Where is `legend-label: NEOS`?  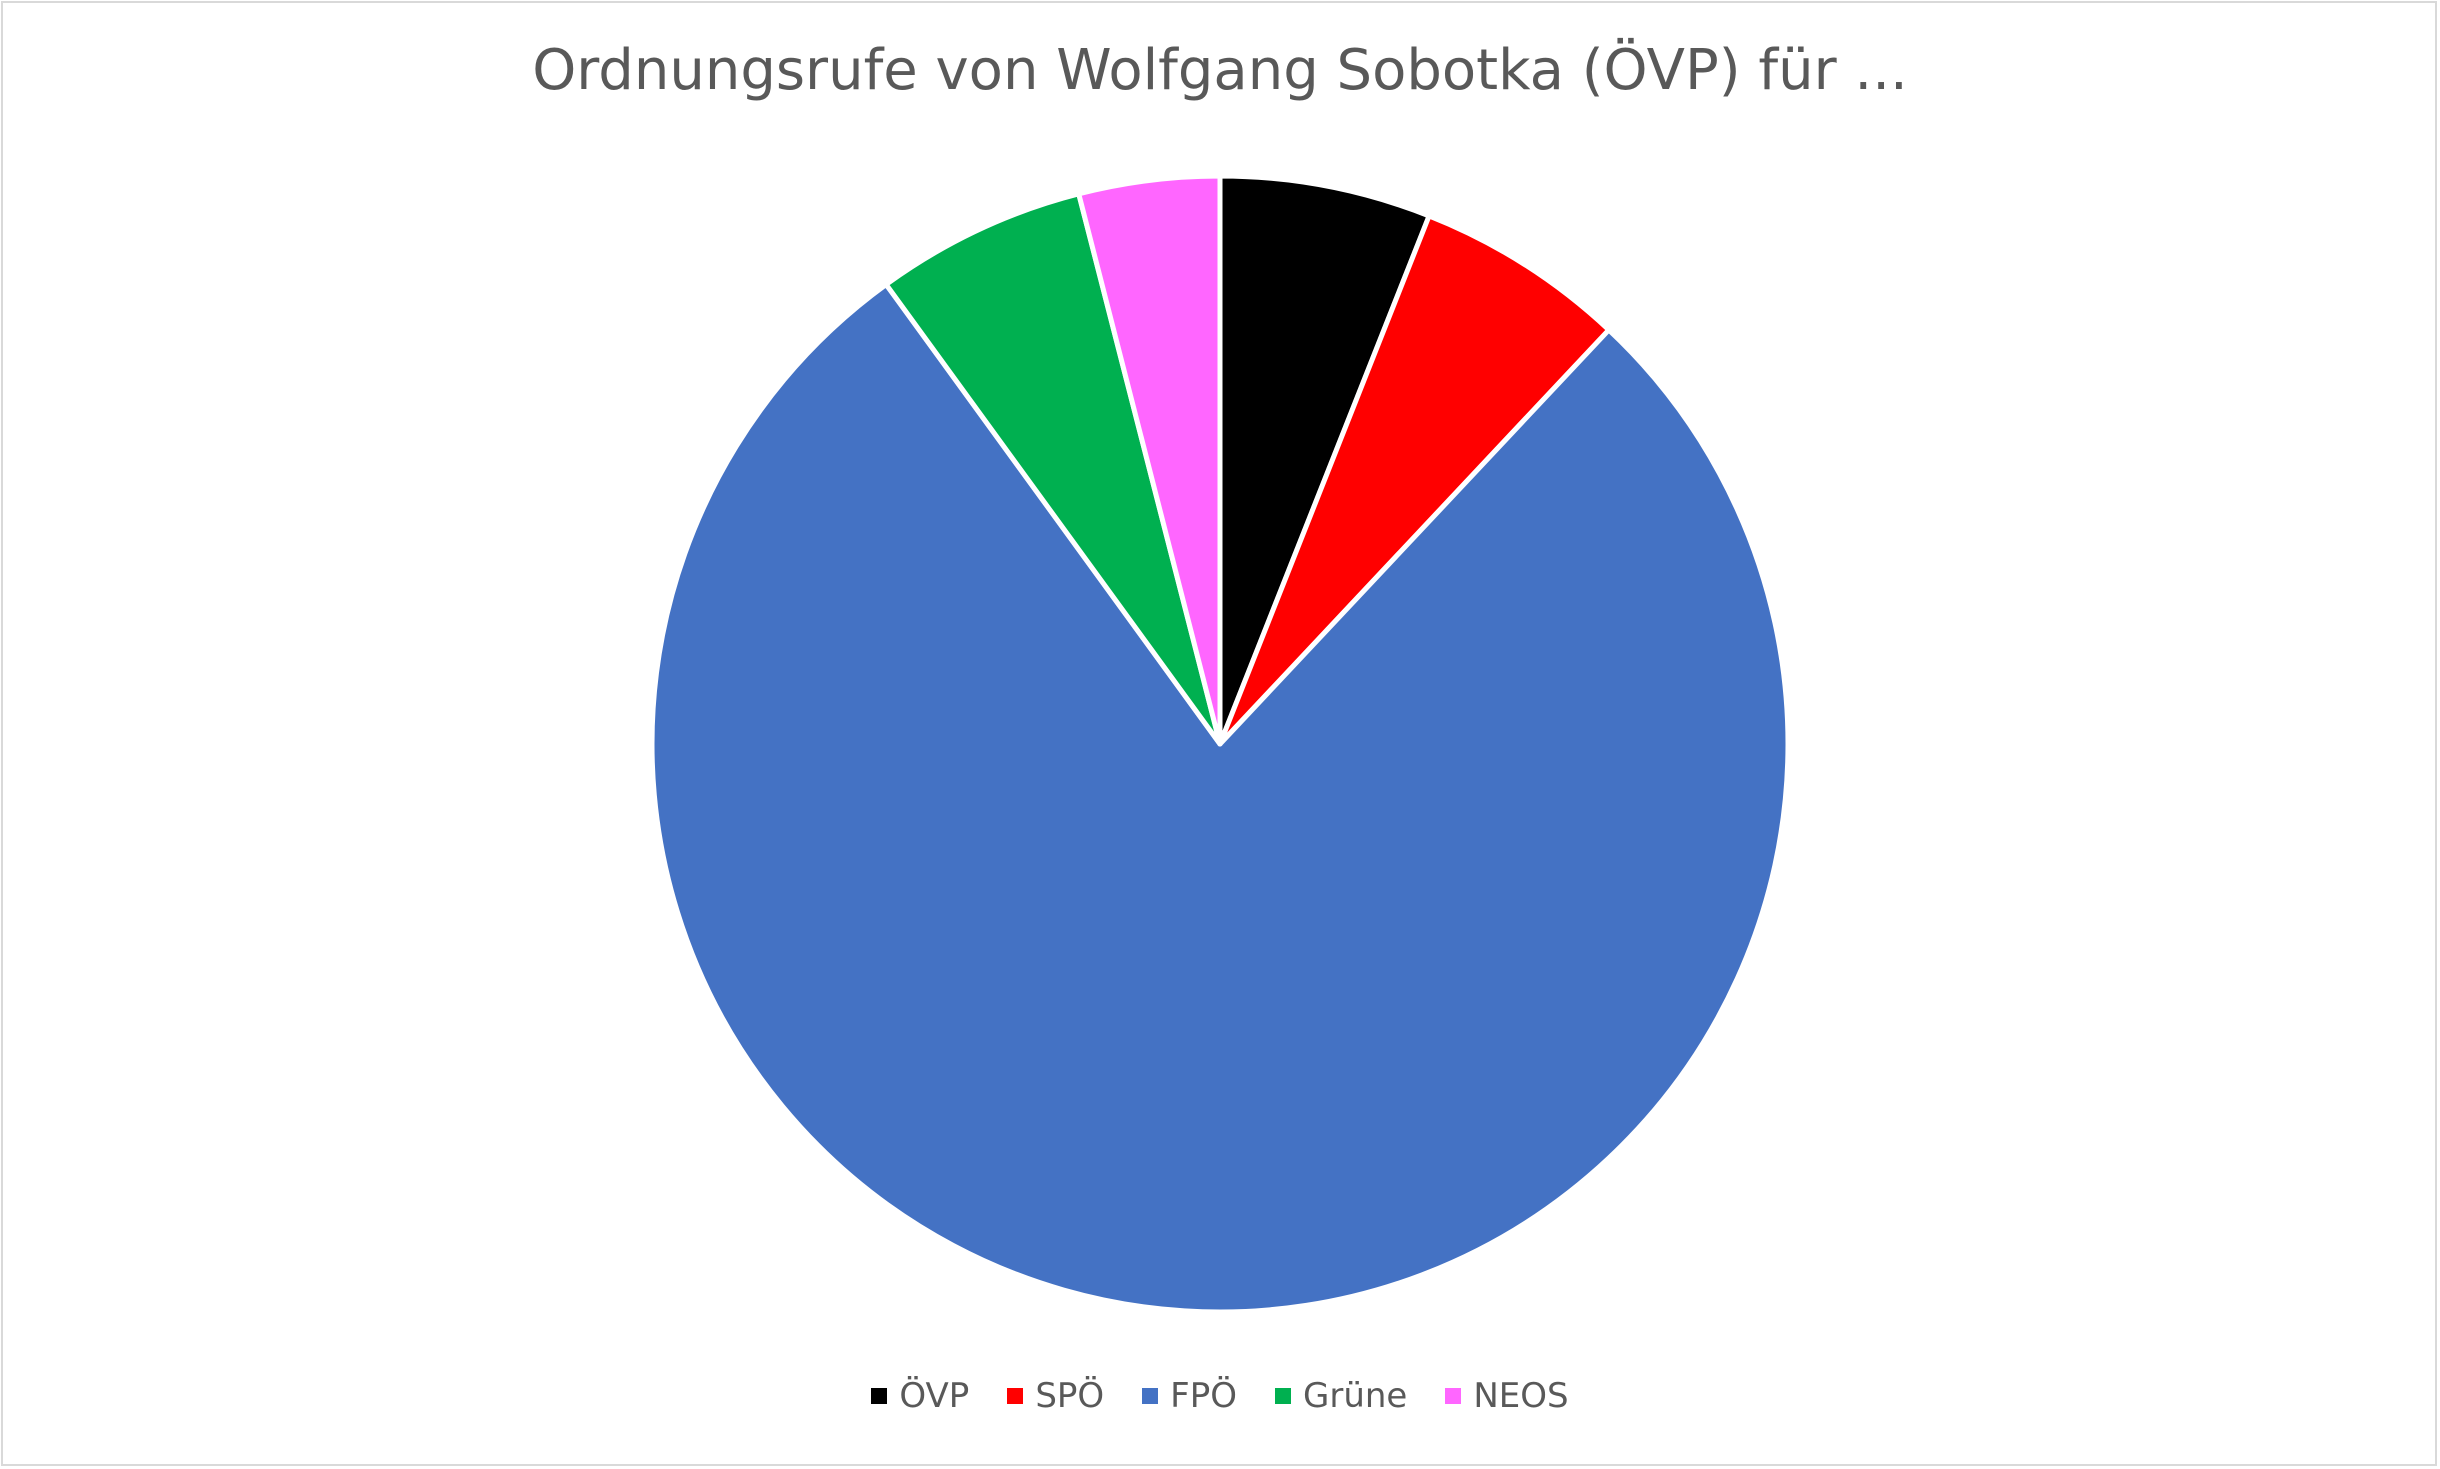
legend-label: NEOS is located at coordinates (1521, 1396).